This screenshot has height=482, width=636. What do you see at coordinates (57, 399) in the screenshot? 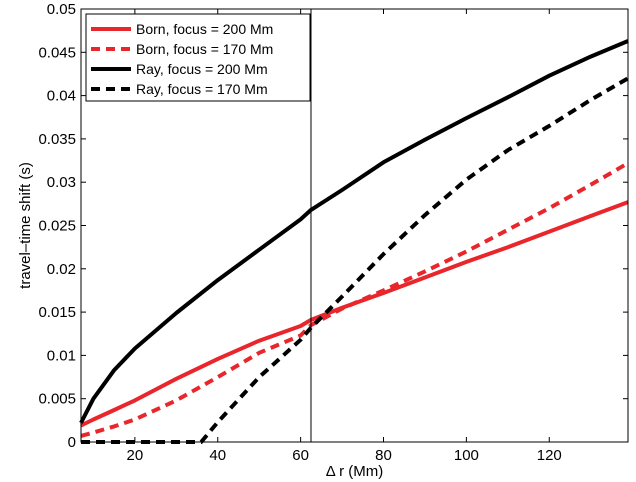
I see `y-tick-label: 0.005` at bounding box center [57, 399].